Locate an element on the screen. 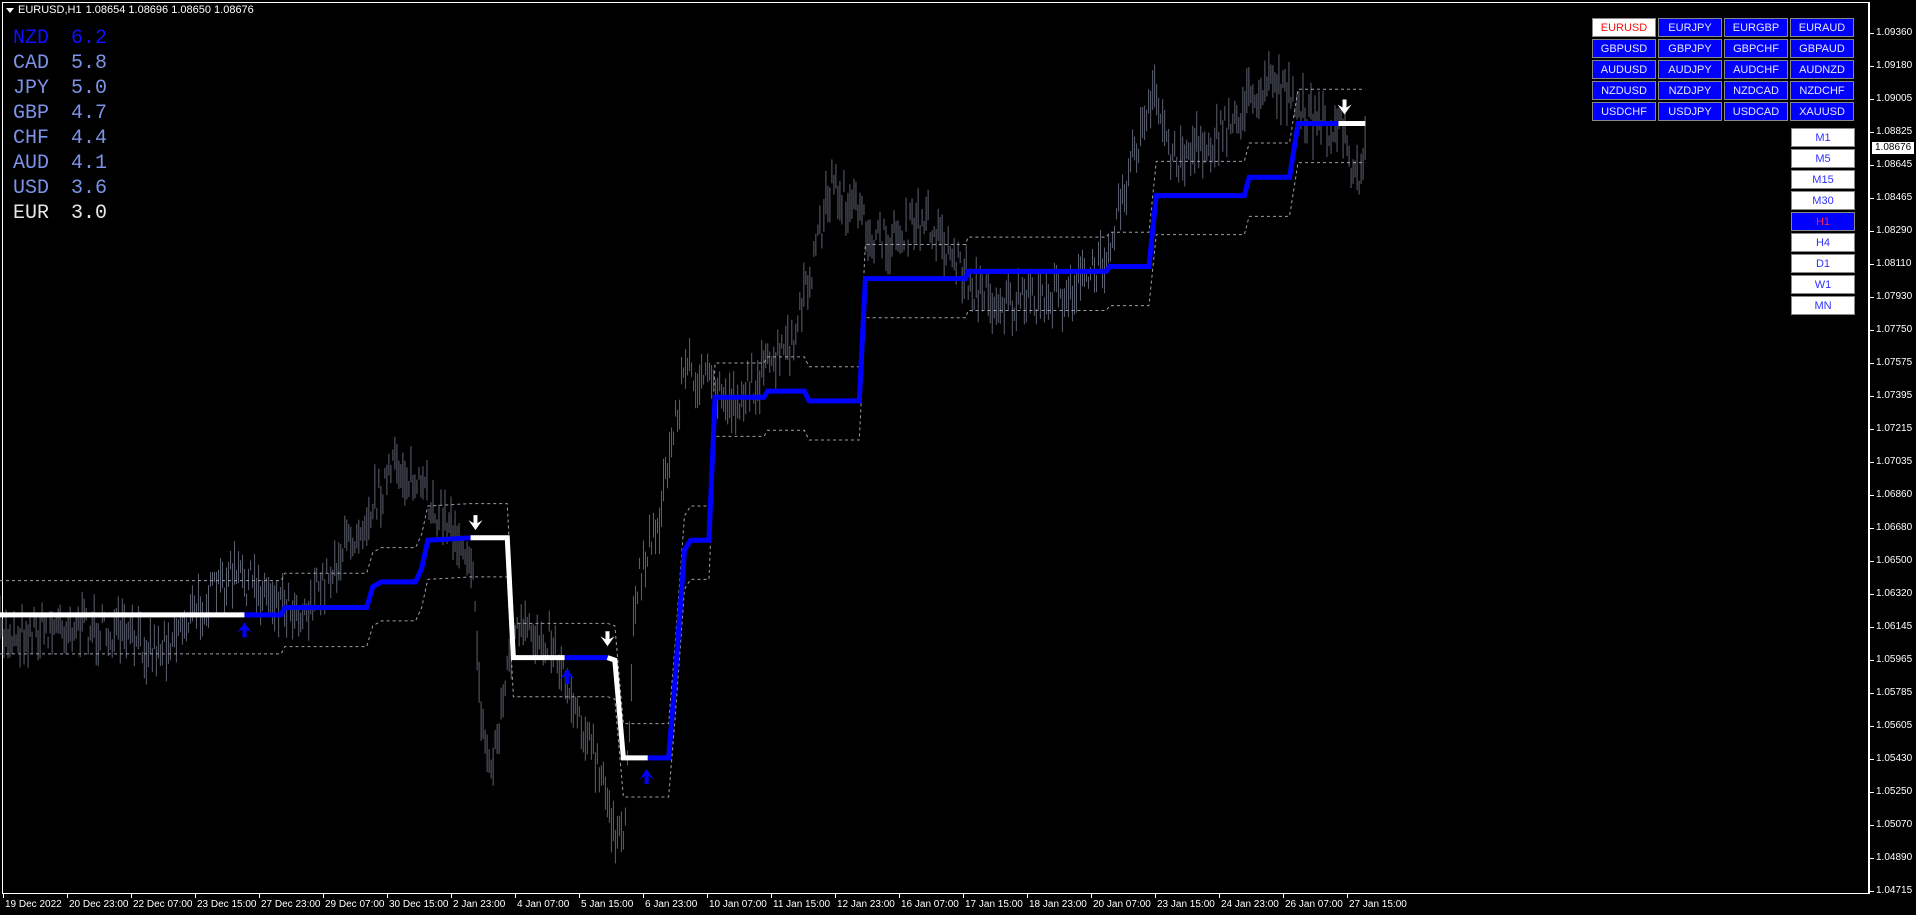 The height and width of the screenshot is (915, 1916). timeframe-button-w1: W1 is located at coordinates (1823, 284).